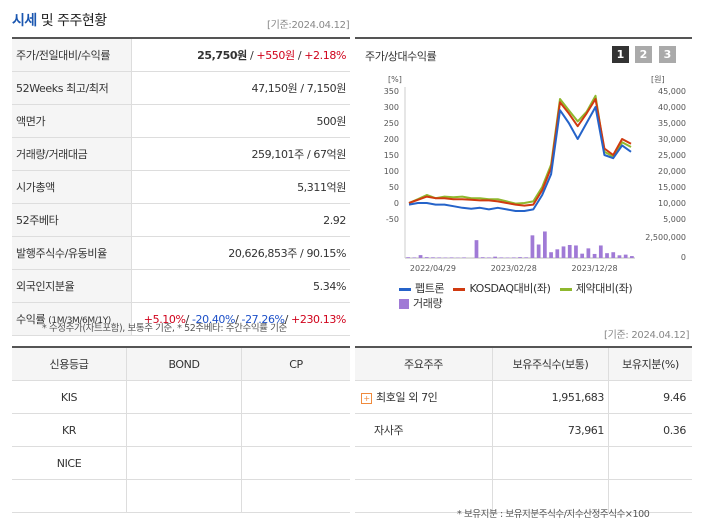 The width and height of the screenshot is (702, 525). Describe the element at coordinates (404, 304) in the screenshot. I see `legend-volume-swatch` at that location.